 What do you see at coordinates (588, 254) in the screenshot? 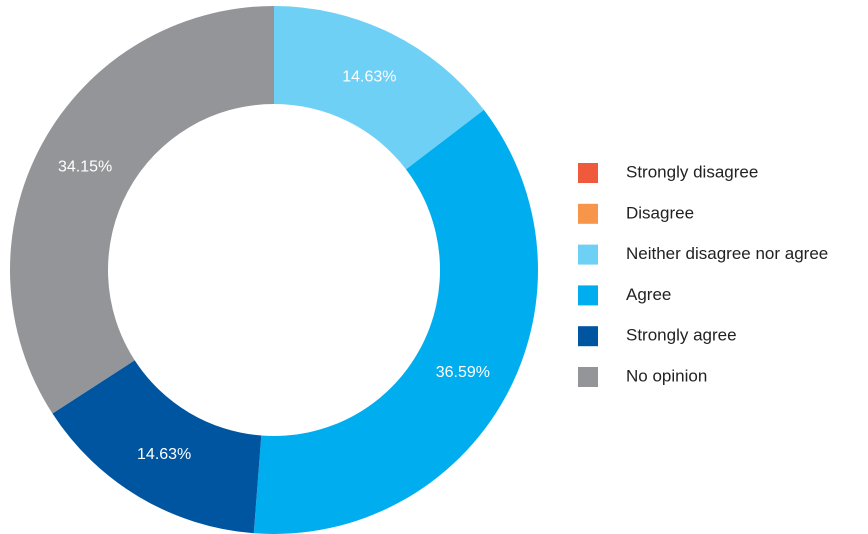
I see `legend-swatch-neither-disagree-nor-agree` at bounding box center [588, 254].